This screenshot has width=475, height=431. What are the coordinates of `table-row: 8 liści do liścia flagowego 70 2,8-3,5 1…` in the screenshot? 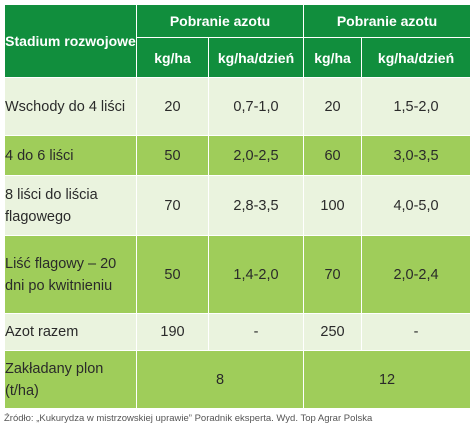 It's located at (238, 205).